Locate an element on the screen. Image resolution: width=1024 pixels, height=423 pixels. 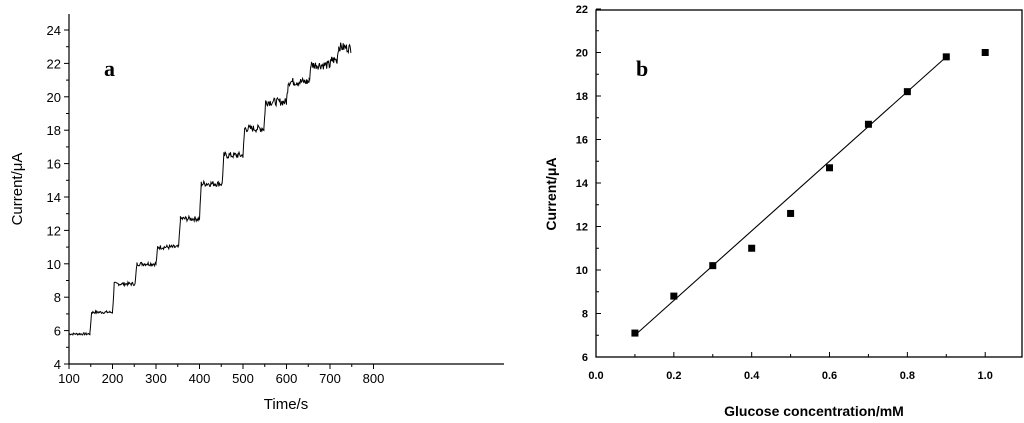
panel-a-x-label: Time/s is located at coordinates (286, 404).